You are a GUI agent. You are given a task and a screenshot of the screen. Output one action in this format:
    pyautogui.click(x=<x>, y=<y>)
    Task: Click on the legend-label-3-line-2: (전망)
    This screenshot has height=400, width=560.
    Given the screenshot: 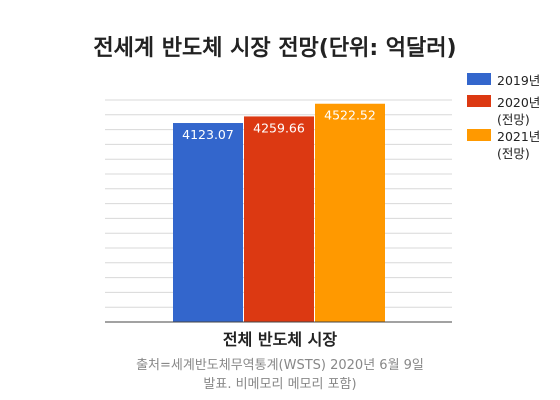 What is the action you would take?
    pyautogui.click(x=513, y=153)
    